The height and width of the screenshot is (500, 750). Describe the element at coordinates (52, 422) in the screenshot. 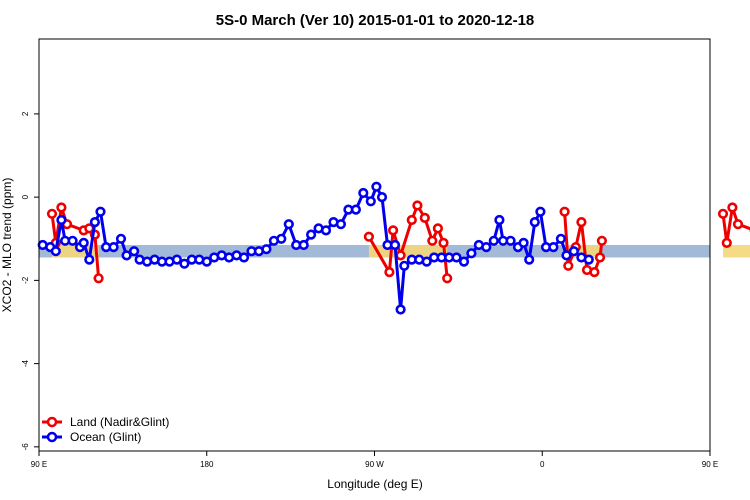

I see `legend-land-marker` at that location.